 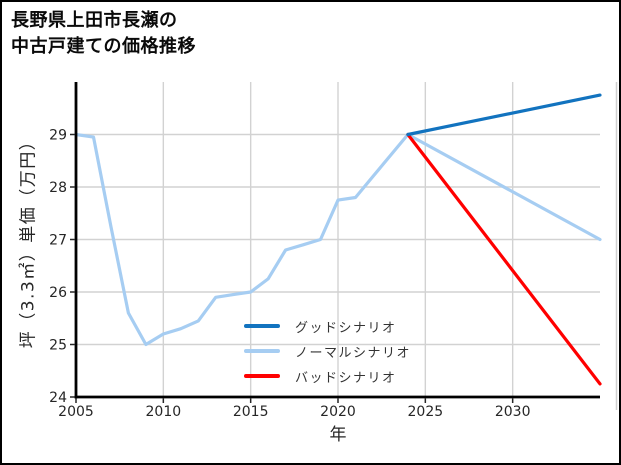 I want to click on legend-swatch-good, so click(x=262, y=326).